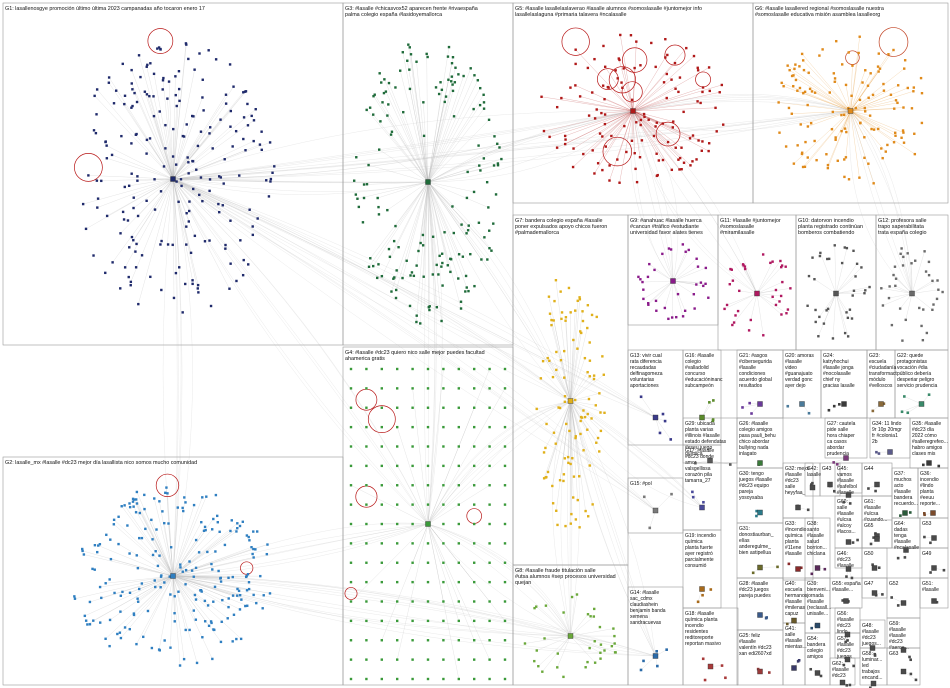 The height and width of the screenshot is (688, 950). I want to click on group-panel-g43, so click(830, 479).